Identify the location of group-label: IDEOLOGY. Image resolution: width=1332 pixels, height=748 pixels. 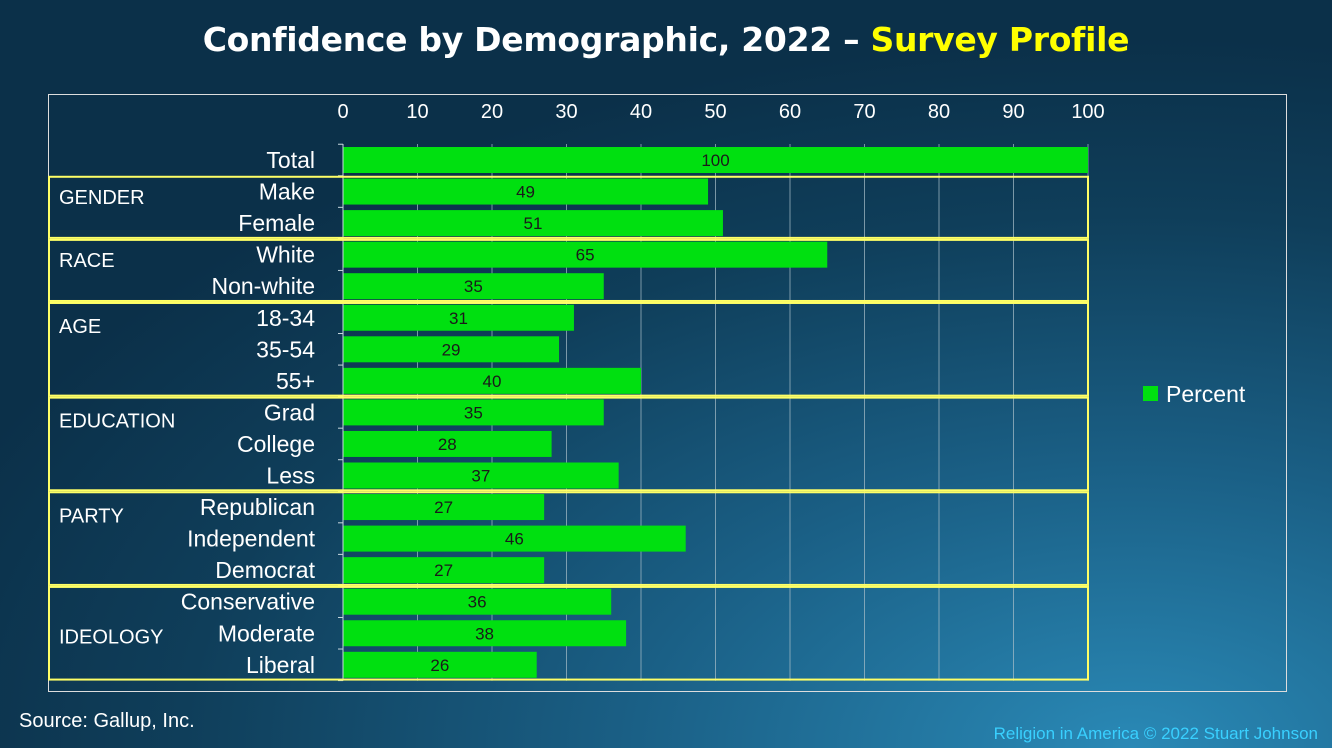
(111, 637).